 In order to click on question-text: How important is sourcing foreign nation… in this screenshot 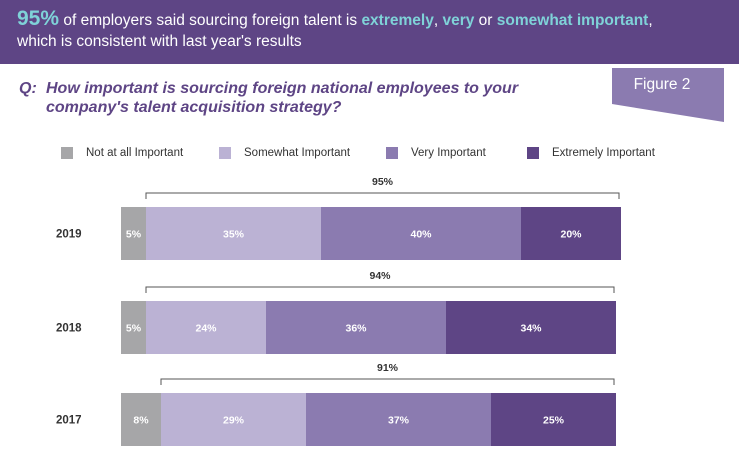, I will do `click(282, 98)`.